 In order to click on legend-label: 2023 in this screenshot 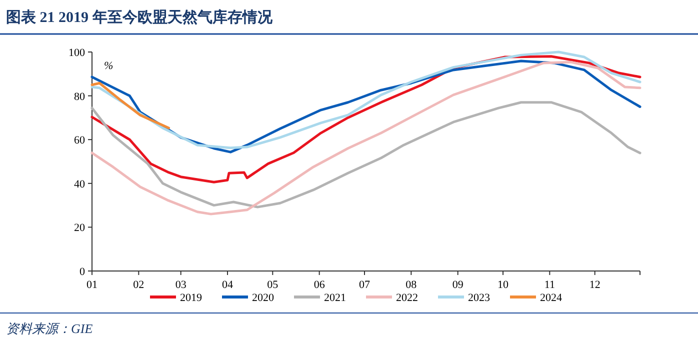, I will do `click(479, 298)`.